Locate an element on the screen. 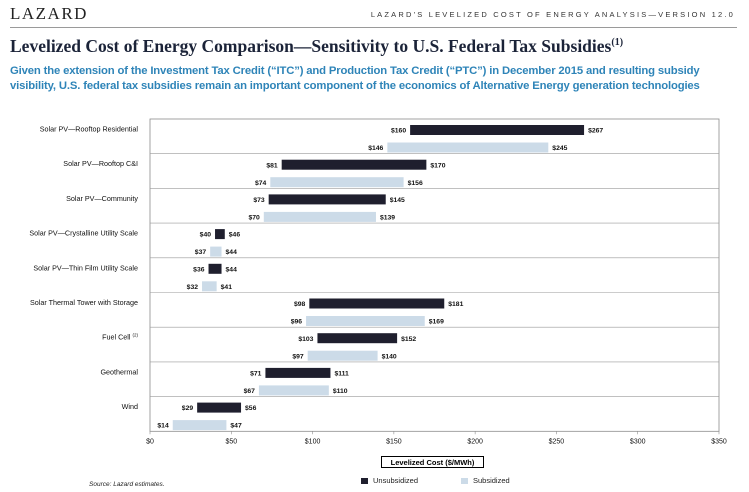 This screenshot has height=492, width=749. data-label-subsidized-low: $67 is located at coordinates (250, 391).